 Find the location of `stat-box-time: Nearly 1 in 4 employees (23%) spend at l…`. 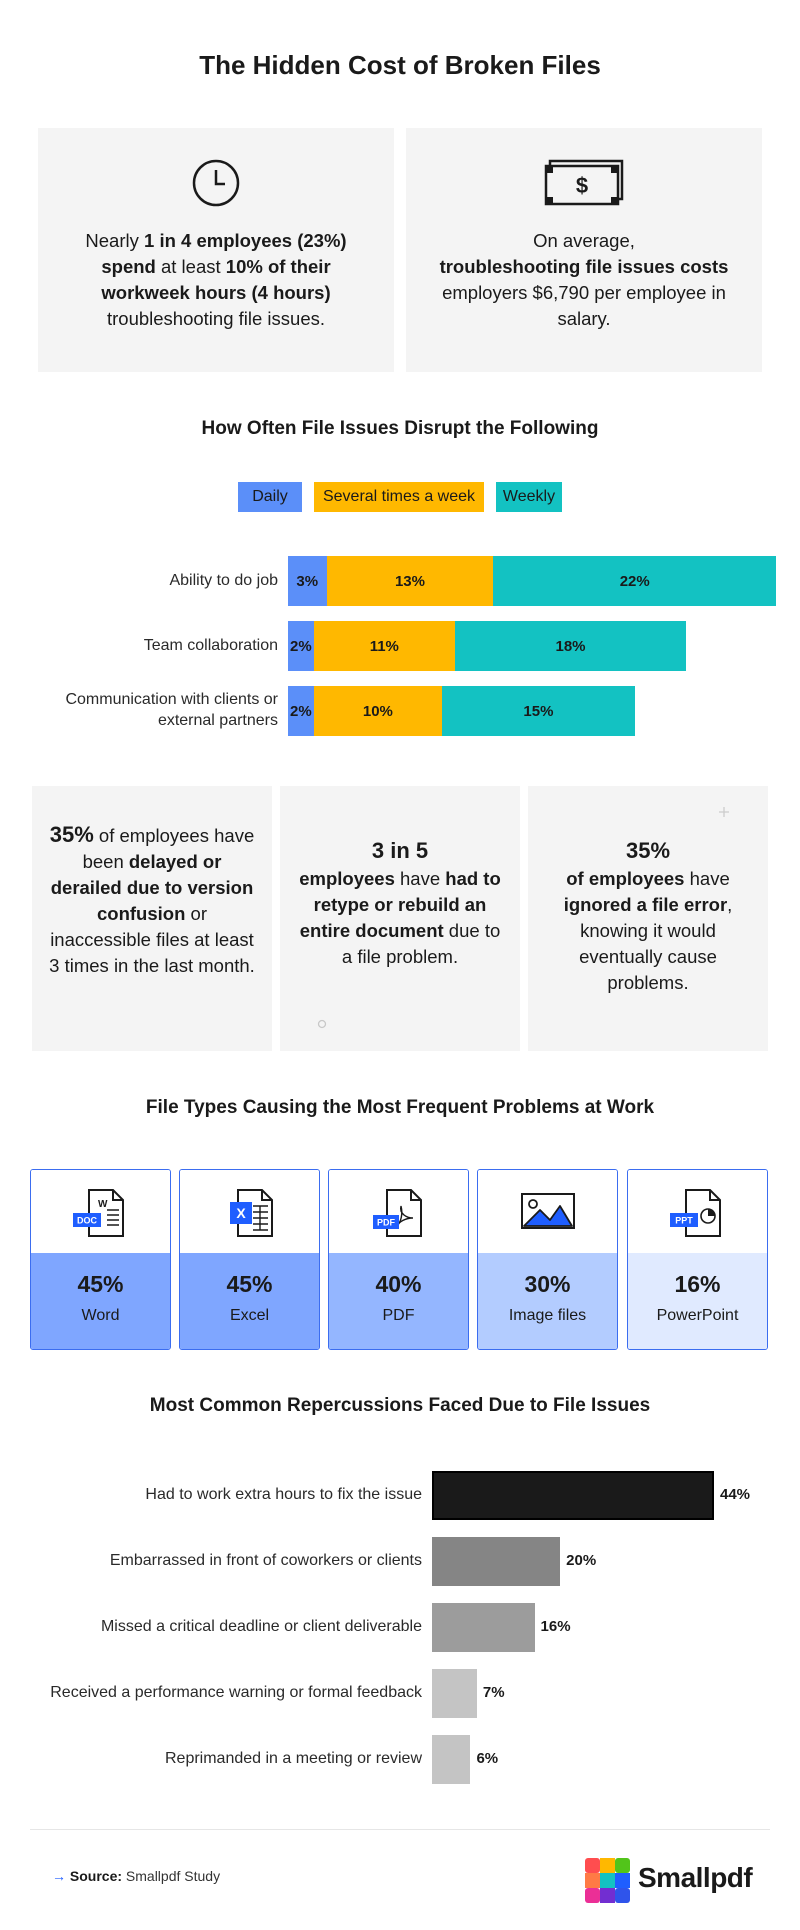

stat-box-time: Nearly 1 in 4 employees (23%) spend at l… is located at coordinates (216, 250).